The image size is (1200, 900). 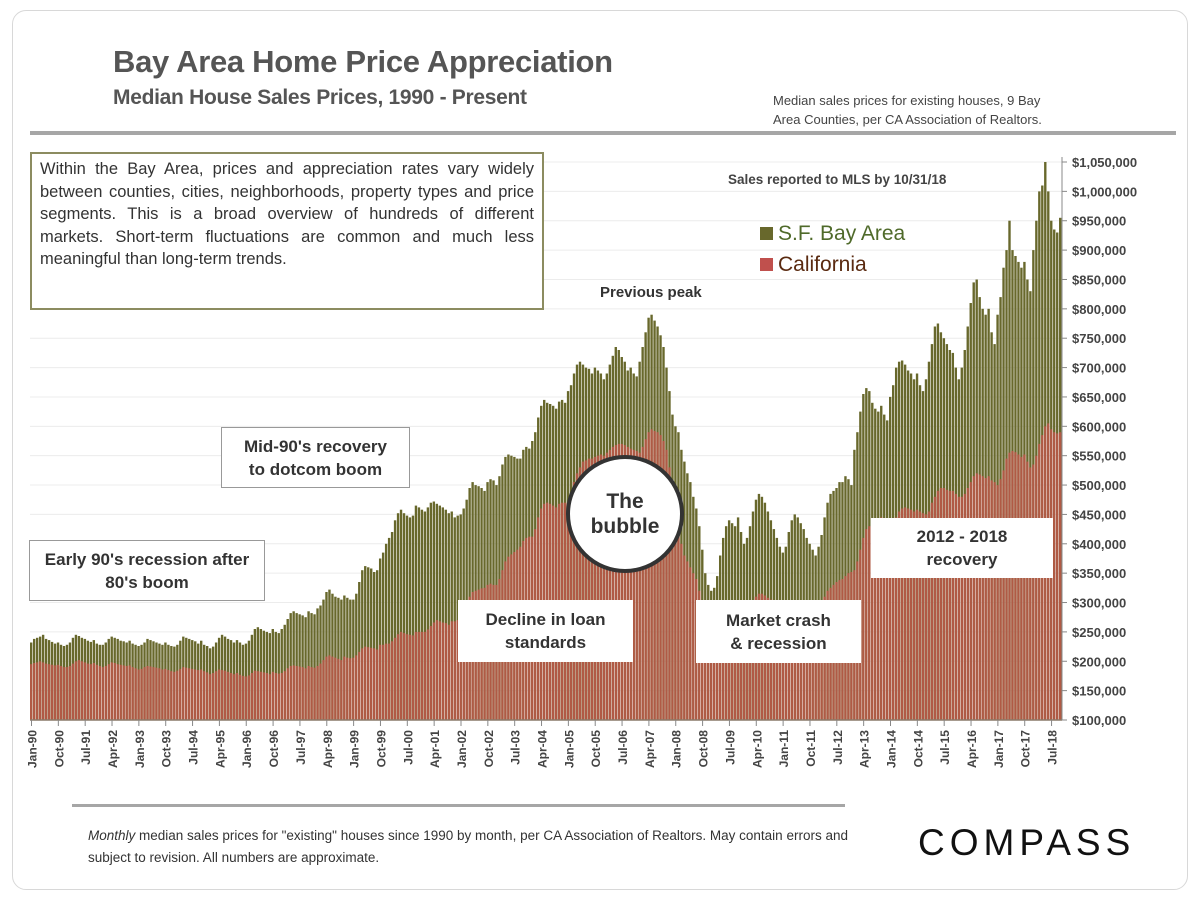 What do you see at coordinates (408, 747) in the screenshot?
I see `x-tick-label: Jul-00` at bounding box center [408, 747].